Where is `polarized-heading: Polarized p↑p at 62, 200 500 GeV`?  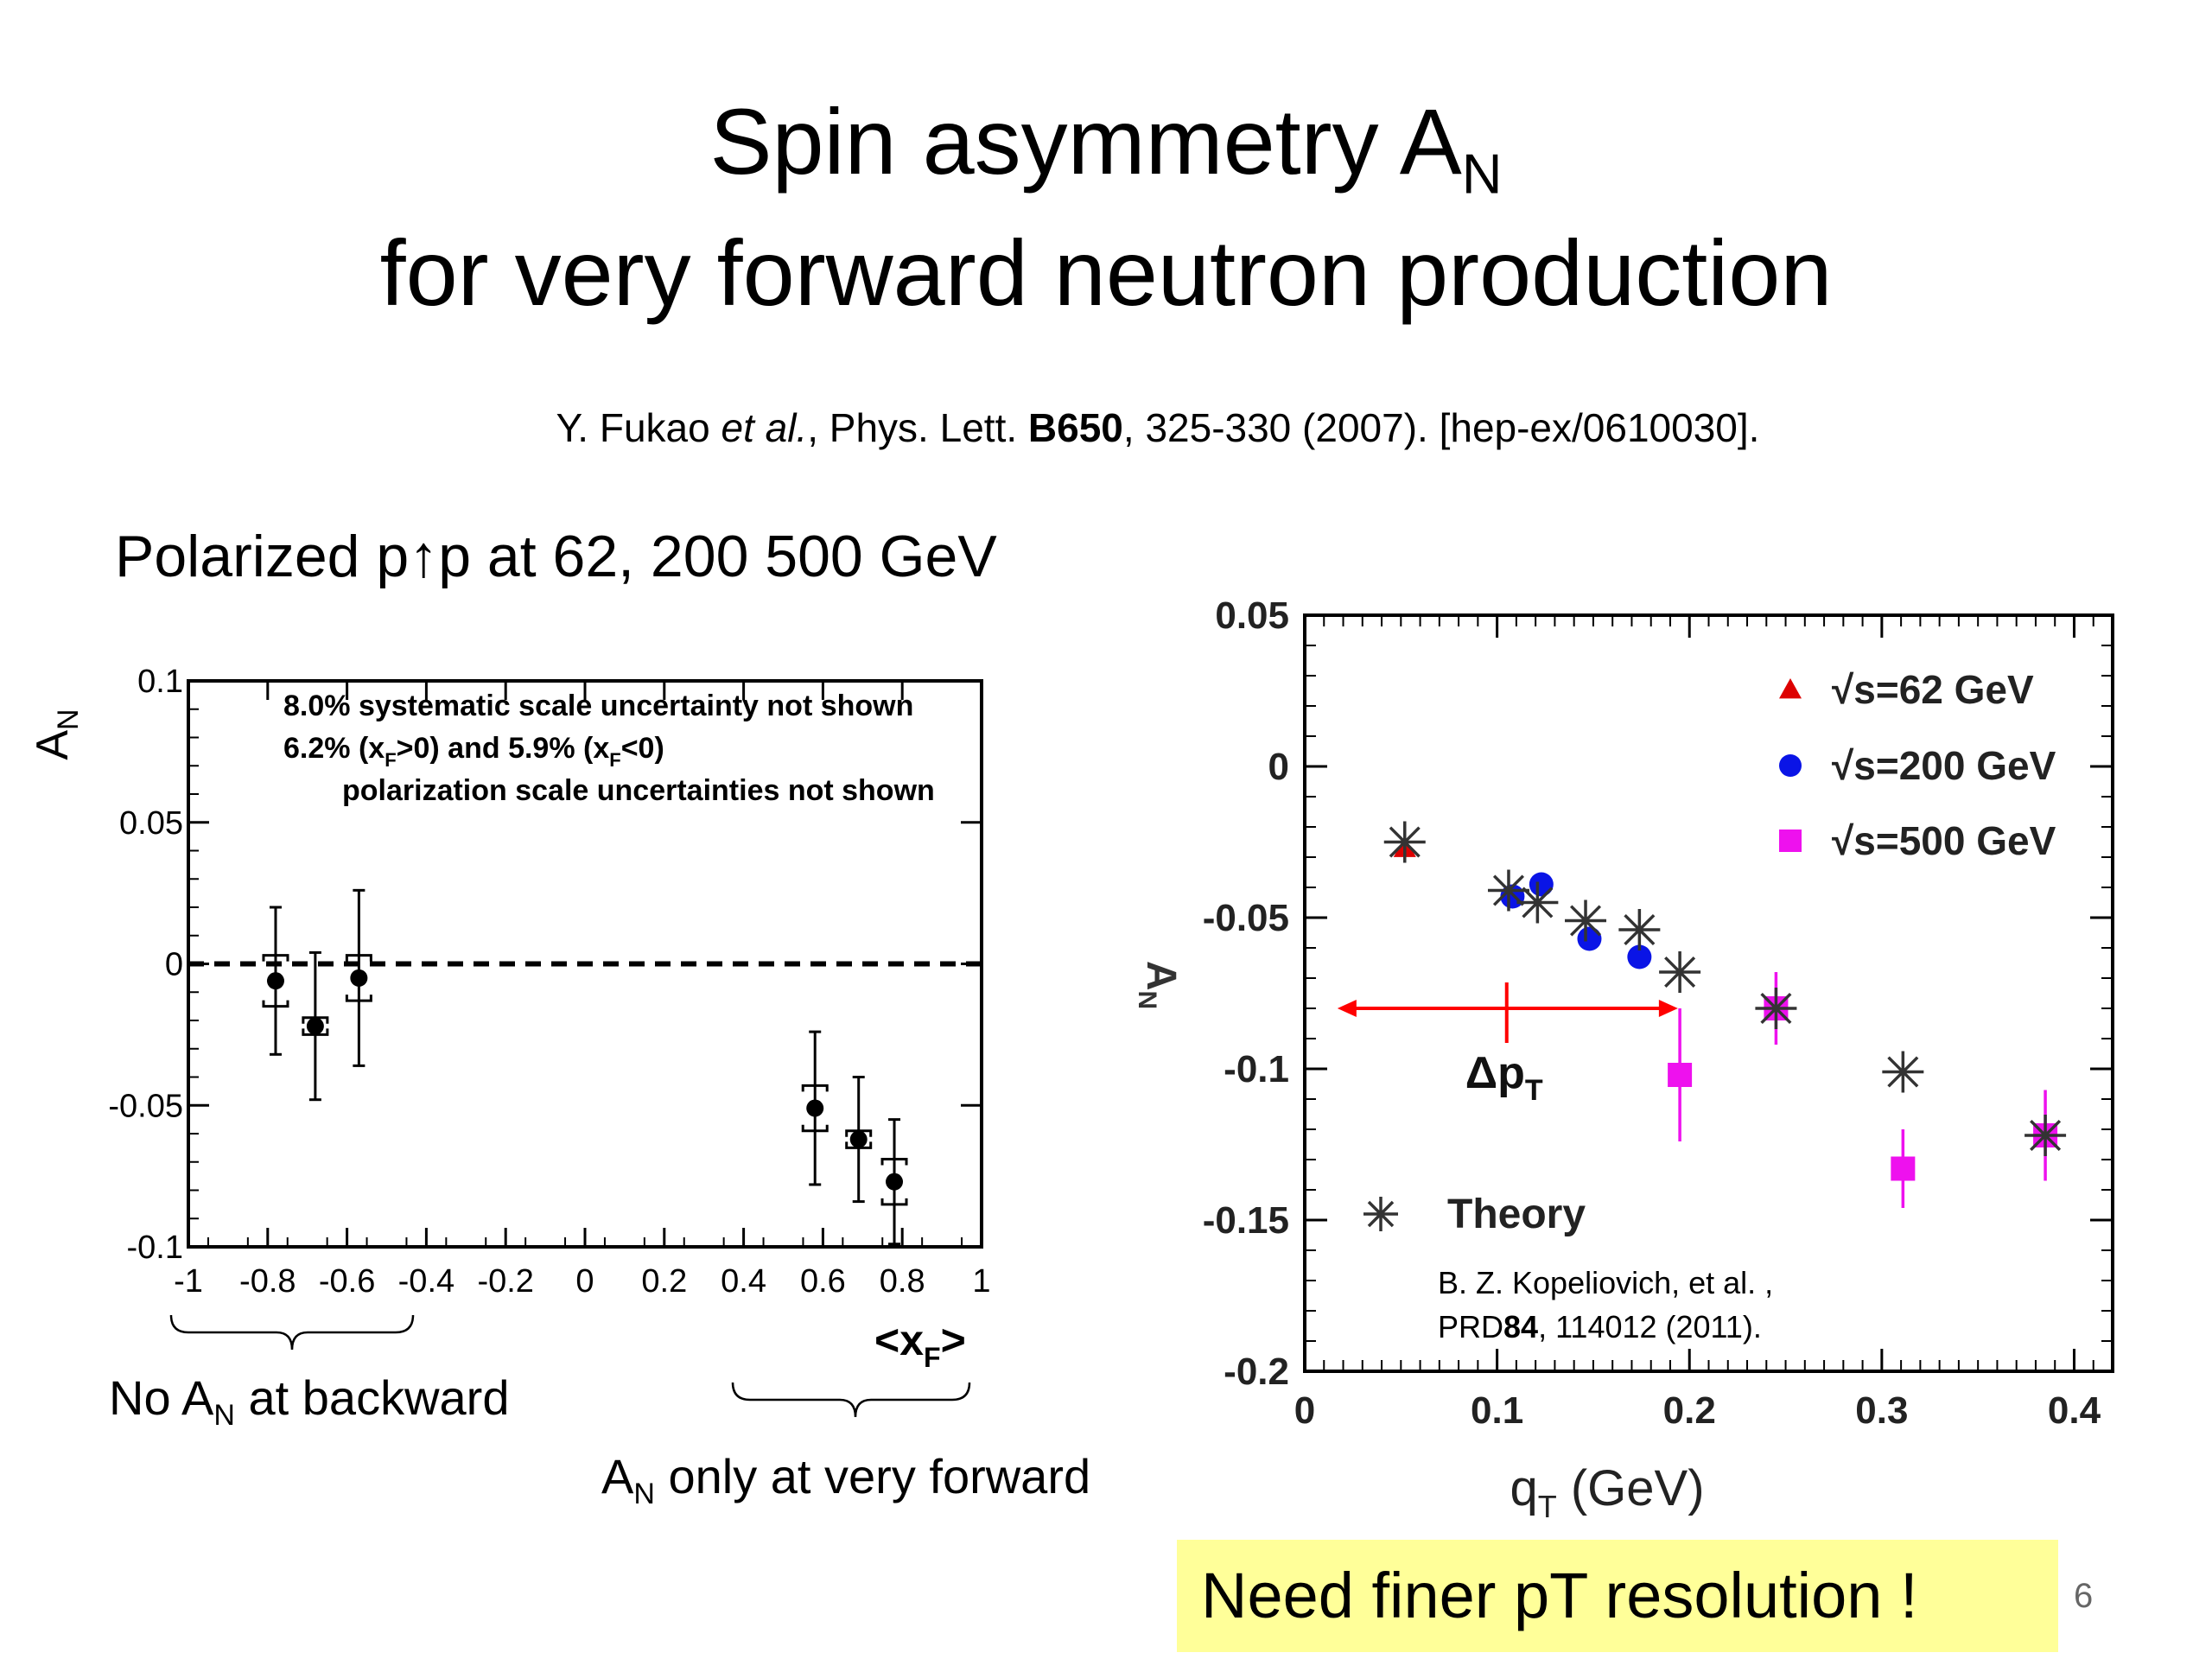 polarized-heading: Polarized p↑p at 62, 200 500 GeV is located at coordinates (556, 556).